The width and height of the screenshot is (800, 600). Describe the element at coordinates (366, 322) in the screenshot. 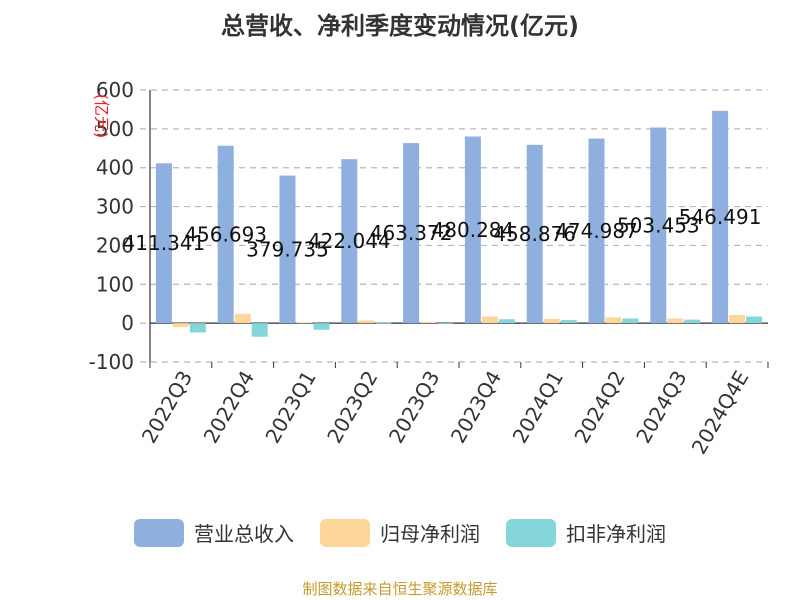

I see `bar-series-1-2023Q2` at that location.